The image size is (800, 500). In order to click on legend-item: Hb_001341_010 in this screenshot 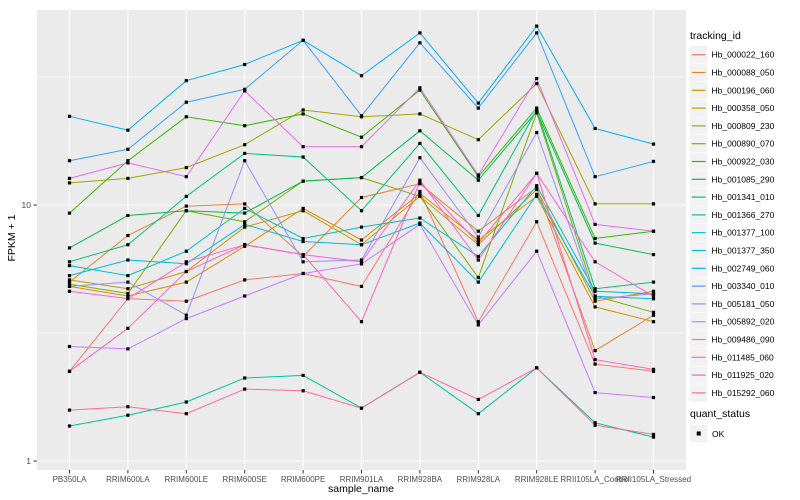, I will do `click(732, 197)`.